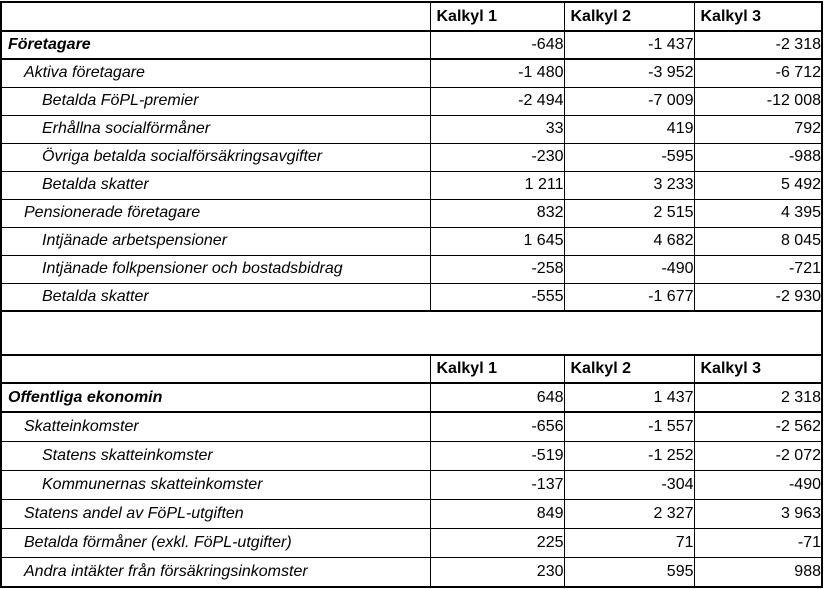 This screenshot has height=589, width=825. I want to click on row-label: Statens andel av FöPL-utgiften, so click(134, 513).